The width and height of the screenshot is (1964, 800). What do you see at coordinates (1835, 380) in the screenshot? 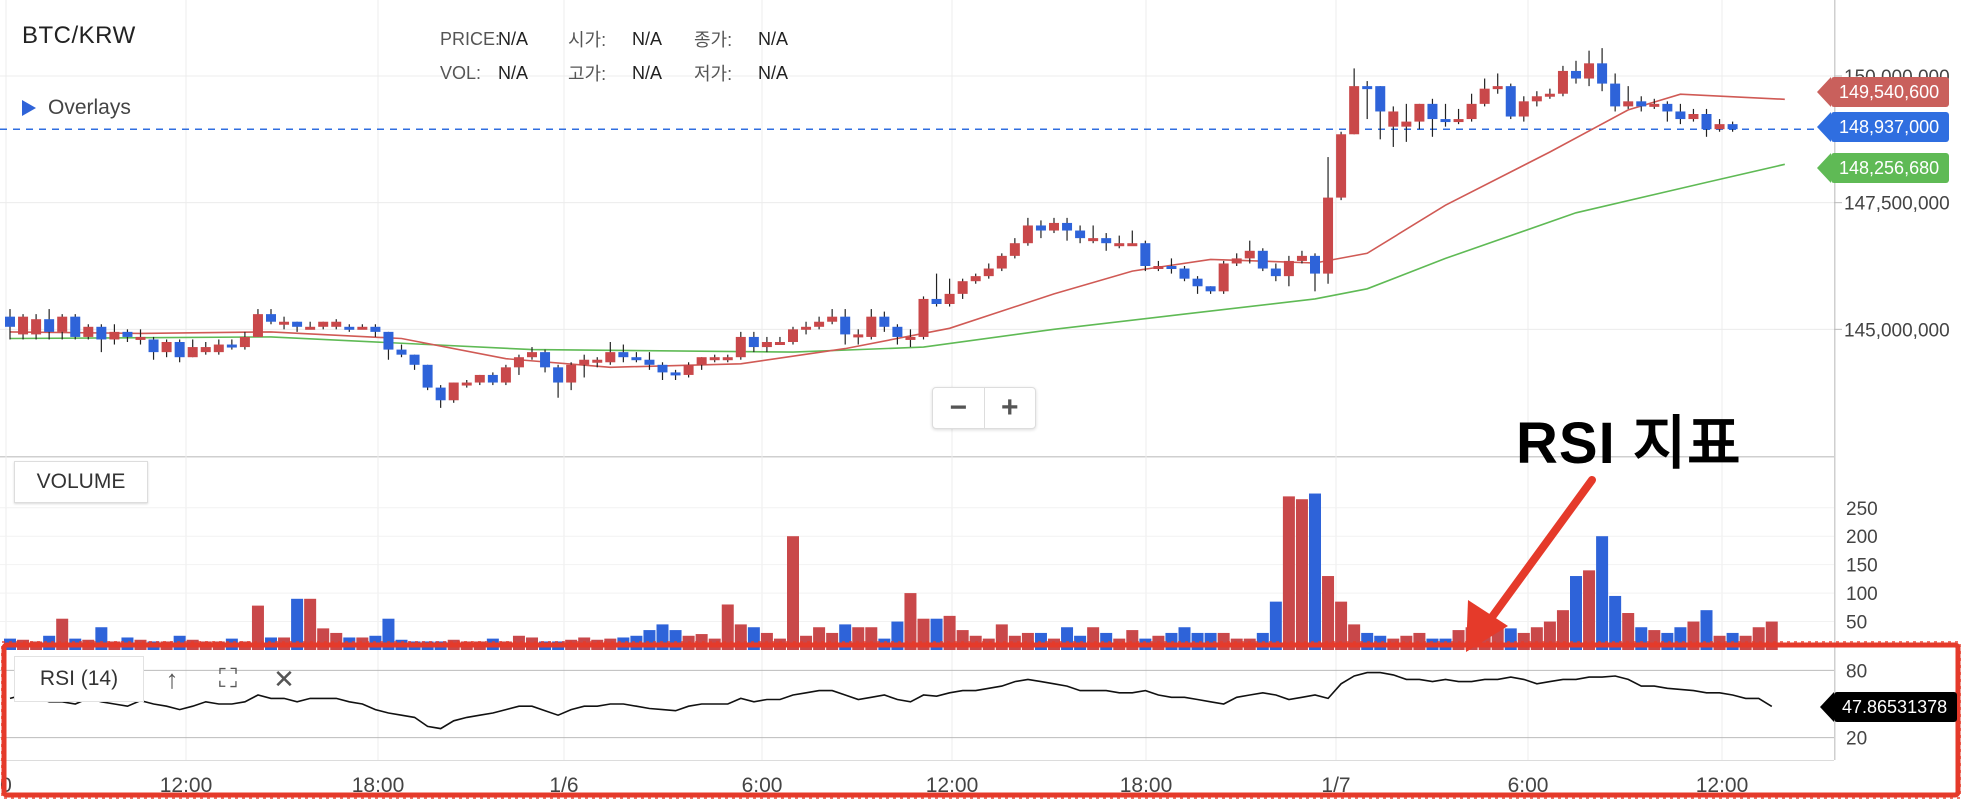
I see `right-axis-border` at bounding box center [1835, 380].